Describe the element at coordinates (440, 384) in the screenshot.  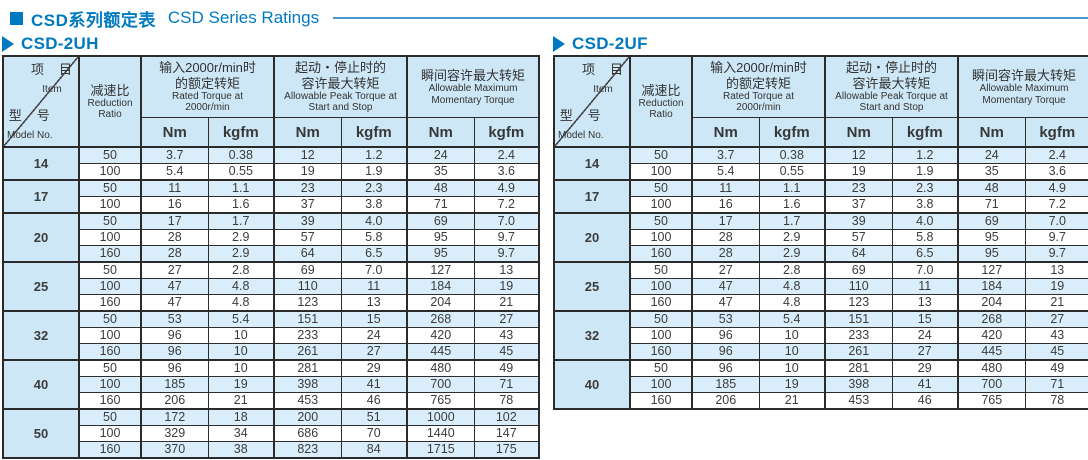
I see `value-cell: 700` at that location.